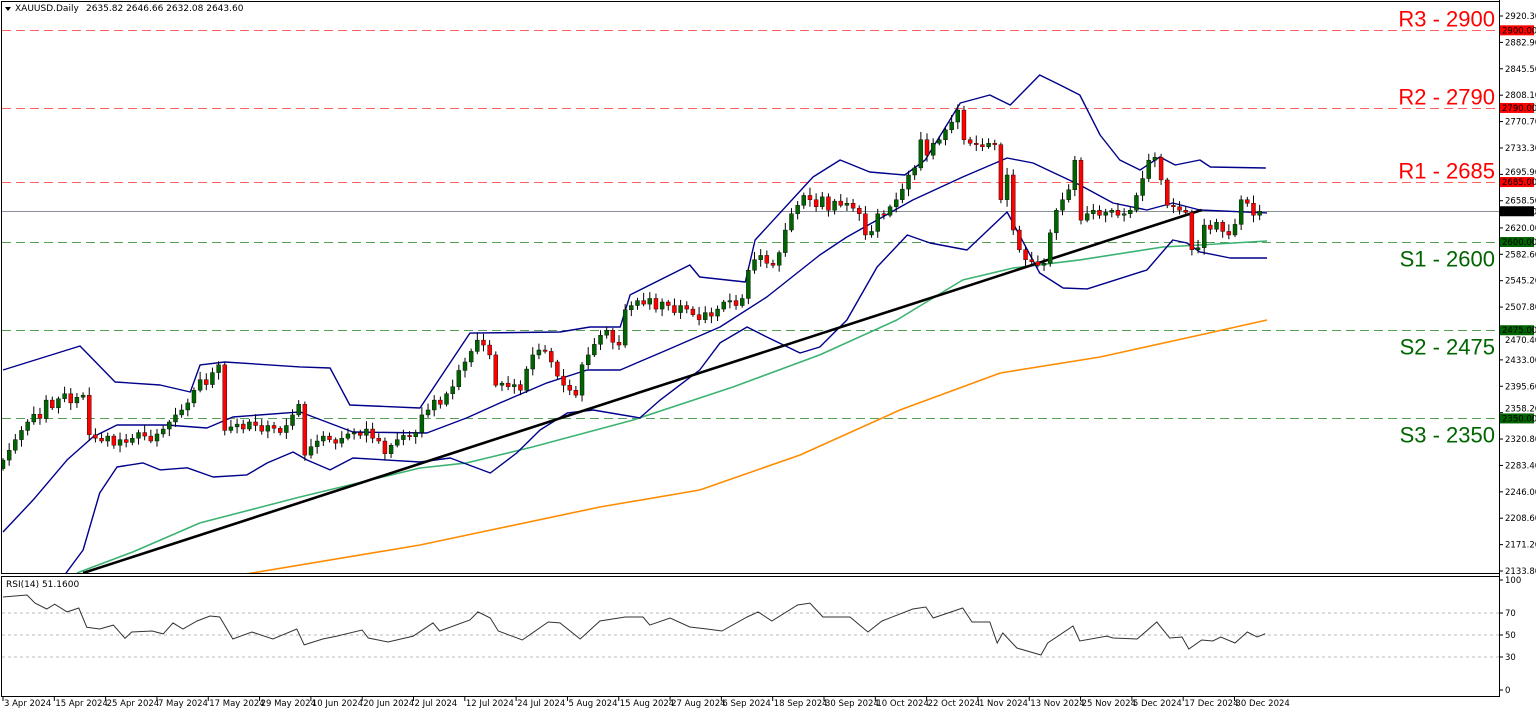 The width and height of the screenshot is (1536, 712). What do you see at coordinates (1517, 418) in the screenshot?
I see `price-tag-s3-bg` at bounding box center [1517, 418].